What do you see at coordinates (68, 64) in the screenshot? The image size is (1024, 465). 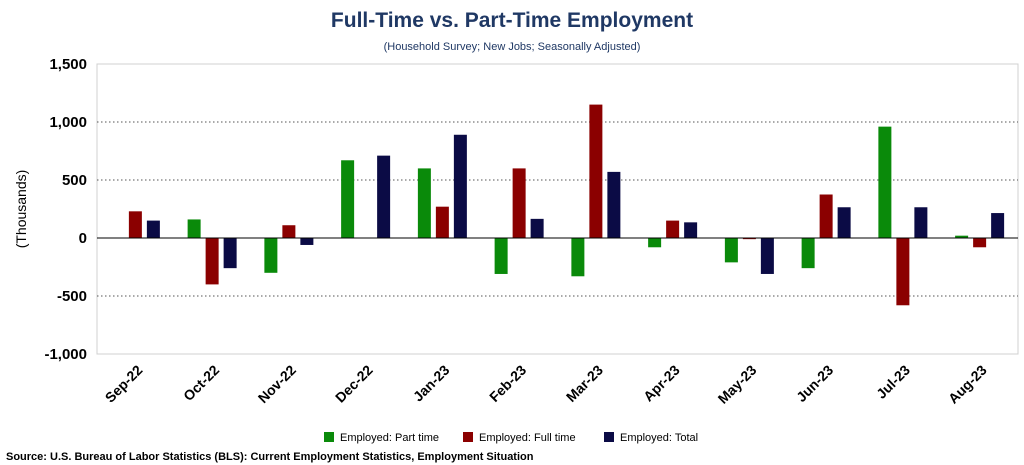 I see `y-tick-label: 1,500` at bounding box center [68, 64].